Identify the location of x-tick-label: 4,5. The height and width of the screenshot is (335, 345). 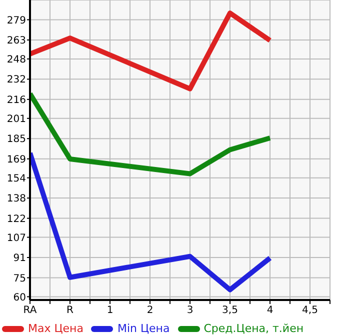
(310, 310).